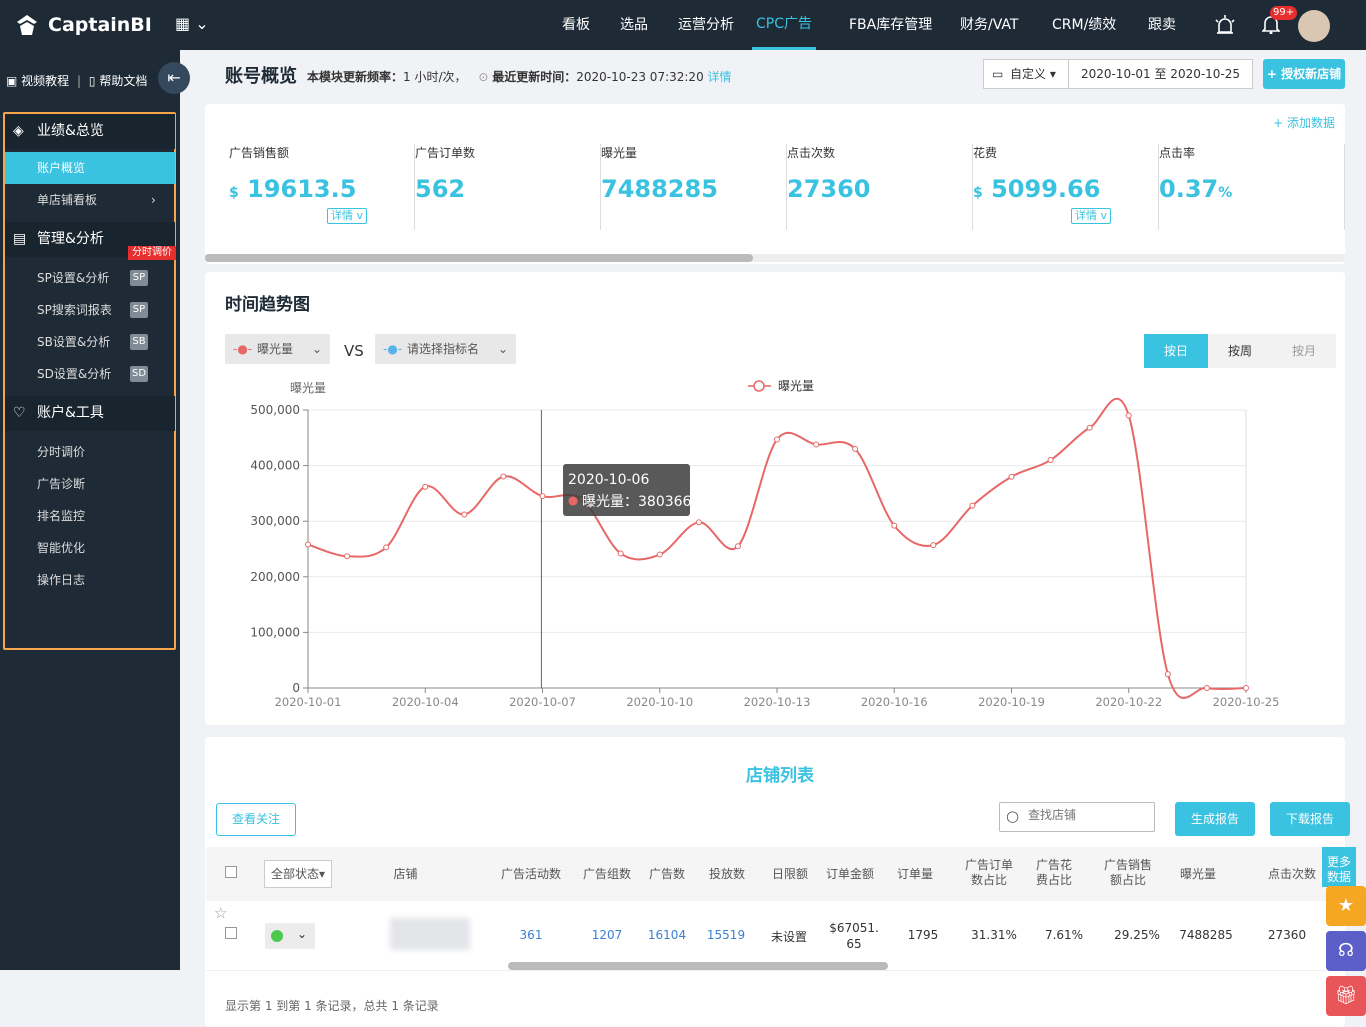 The image size is (1366, 1027). Describe the element at coordinates (811, 153) in the screenshot. I see `kpi-label: 点击次数` at that location.